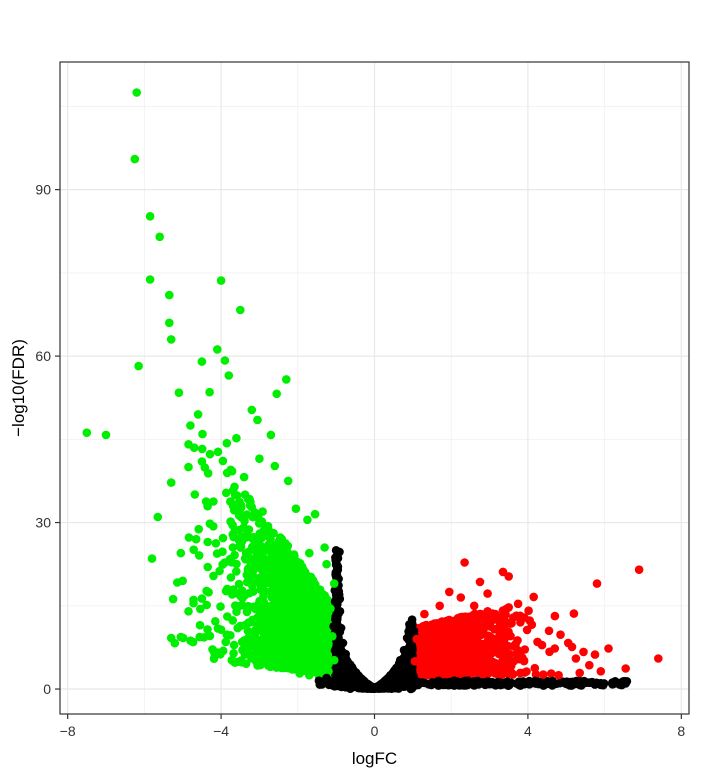 This screenshot has height=781, width=711. What do you see at coordinates (43, 356) in the screenshot?
I see `y-tick-label: 60` at bounding box center [43, 356].